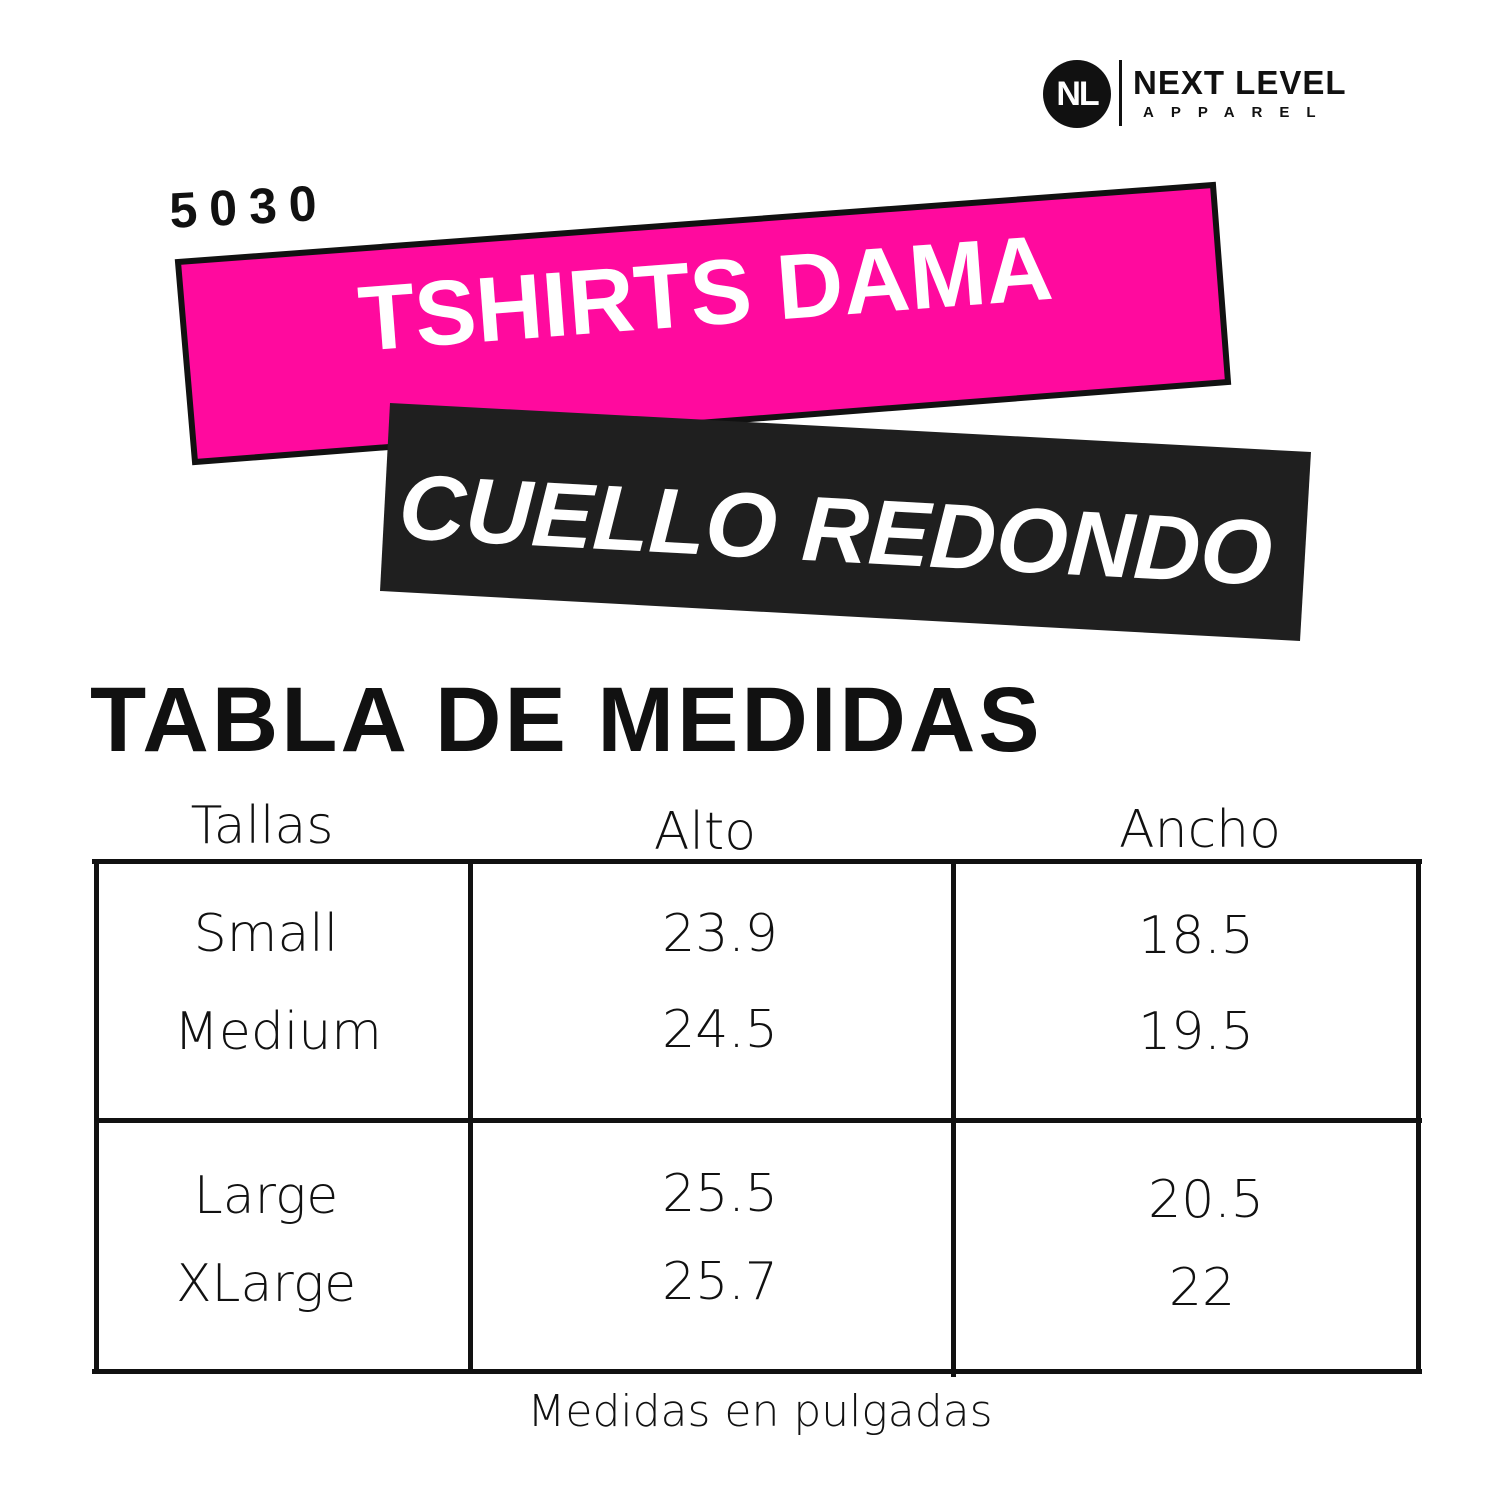 The height and width of the screenshot is (1500, 1500). What do you see at coordinates (96, 1117) in the screenshot?
I see `table-border-left` at bounding box center [96, 1117].